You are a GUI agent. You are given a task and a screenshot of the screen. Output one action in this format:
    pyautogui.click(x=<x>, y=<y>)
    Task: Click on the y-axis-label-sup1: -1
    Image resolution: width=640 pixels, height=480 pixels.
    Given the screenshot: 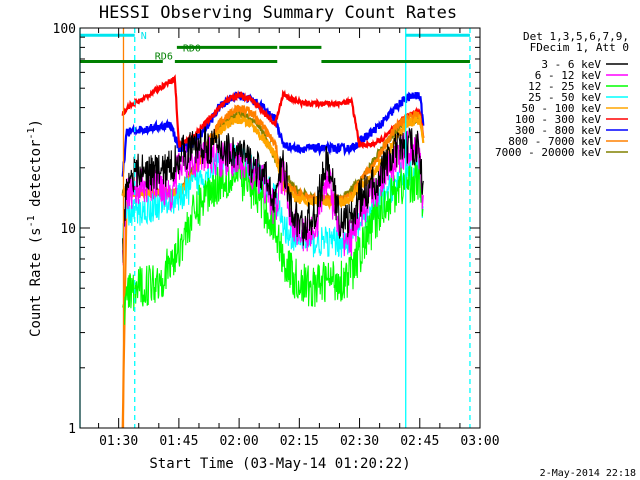 What is the action you would take?
    pyautogui.click(x=31, y=221)
    